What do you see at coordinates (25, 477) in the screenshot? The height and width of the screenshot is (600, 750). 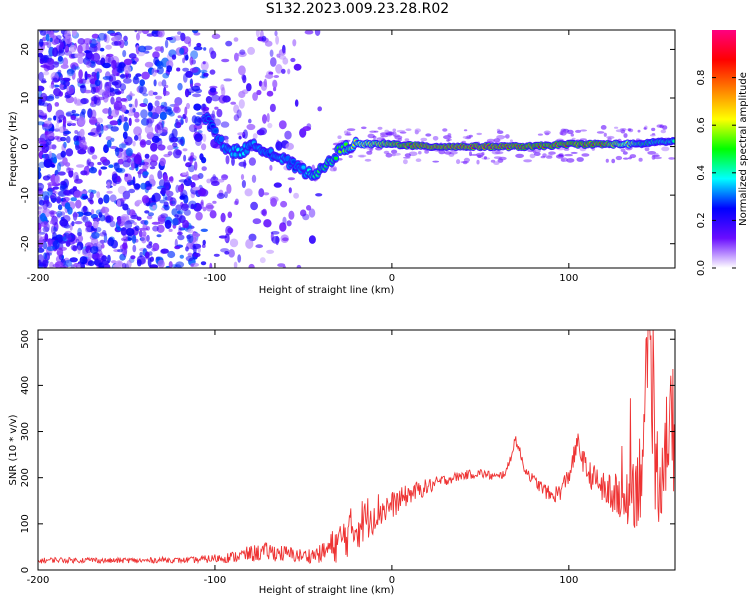 I see `y-tick-label: 200` at bounding box center [25, 477].